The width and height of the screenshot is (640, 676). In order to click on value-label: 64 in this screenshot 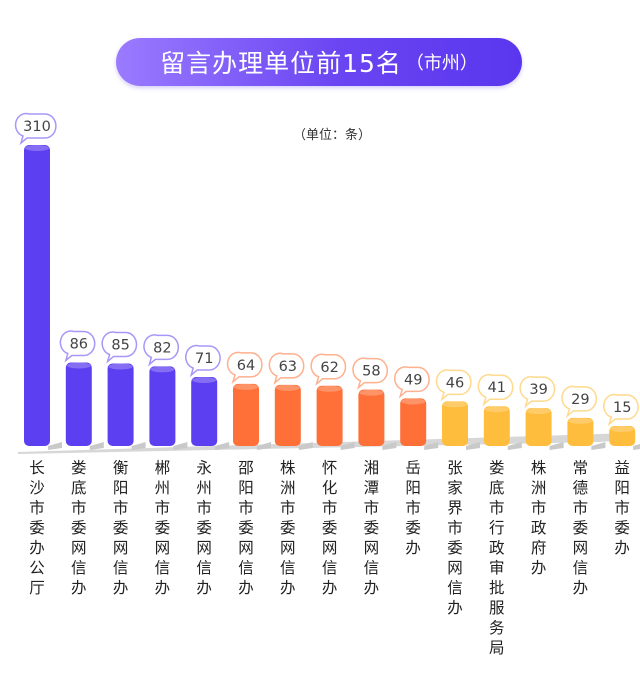, I will do `click(244, 367)`.